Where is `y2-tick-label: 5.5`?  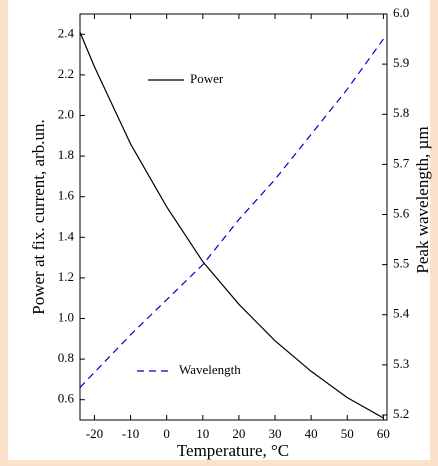
y2-tick-label: 5.5 is located at coordinates (401, 263).